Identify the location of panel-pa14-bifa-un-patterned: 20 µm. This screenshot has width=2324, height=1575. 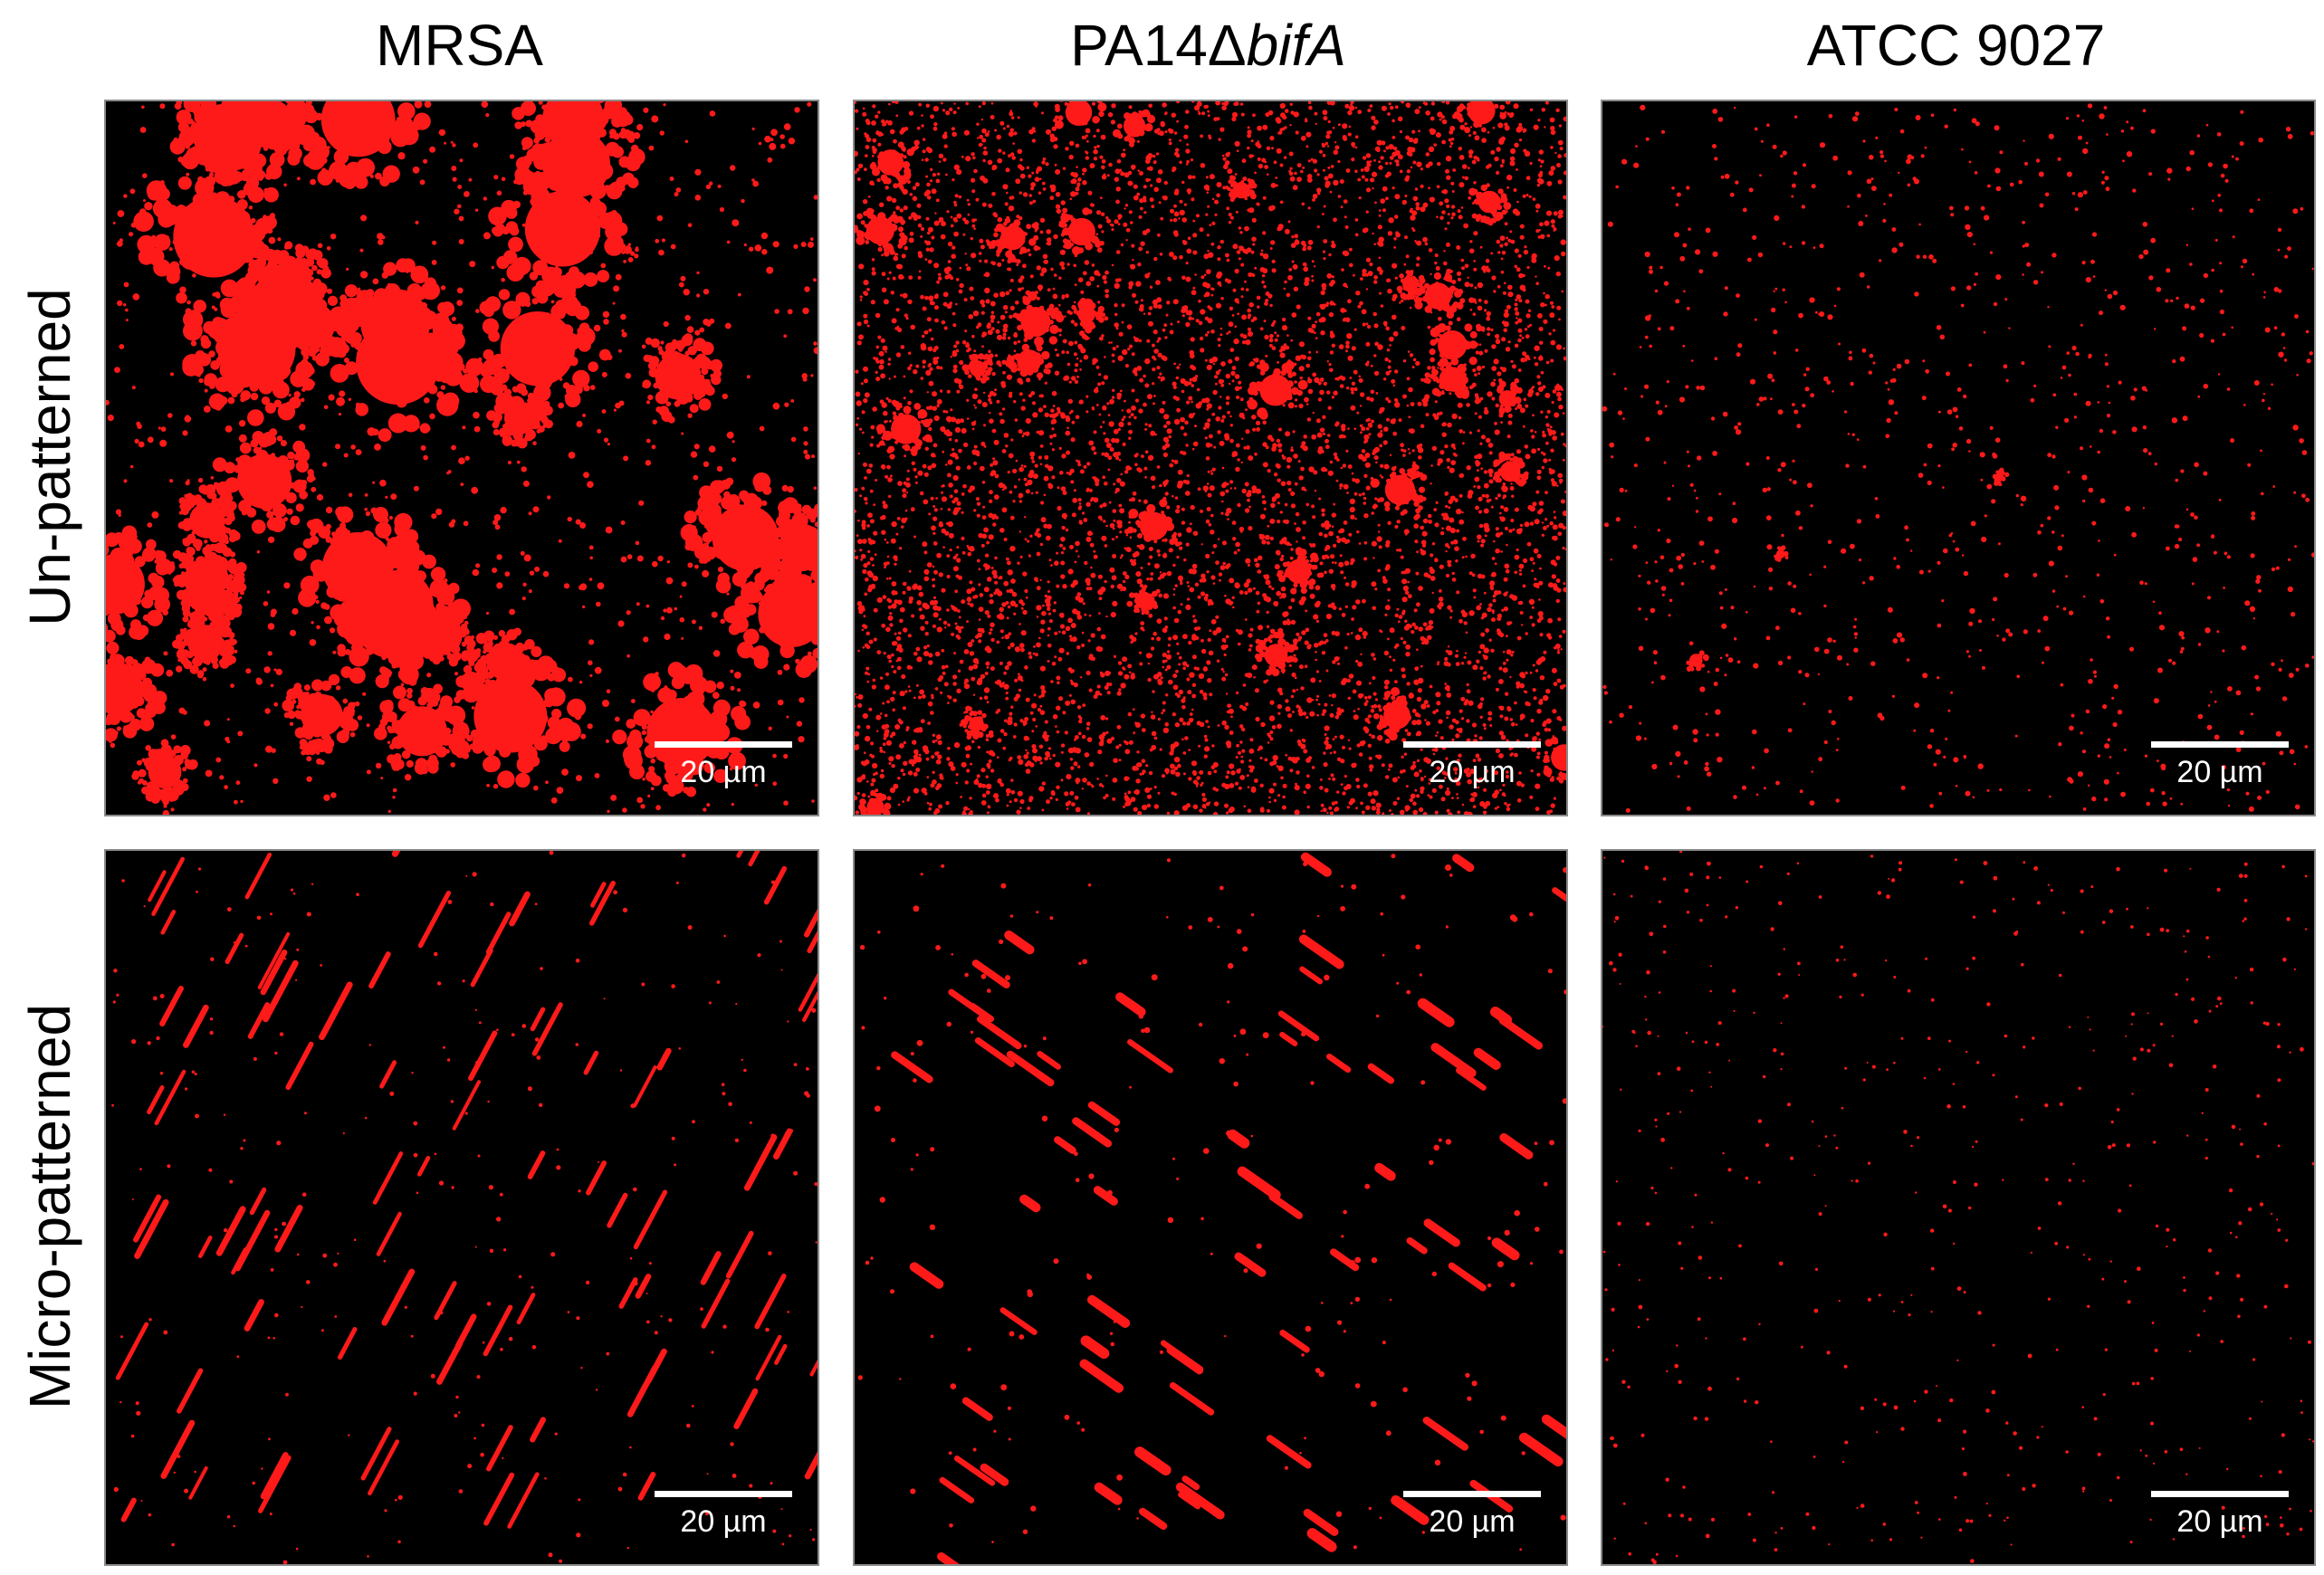
(1210, 458).